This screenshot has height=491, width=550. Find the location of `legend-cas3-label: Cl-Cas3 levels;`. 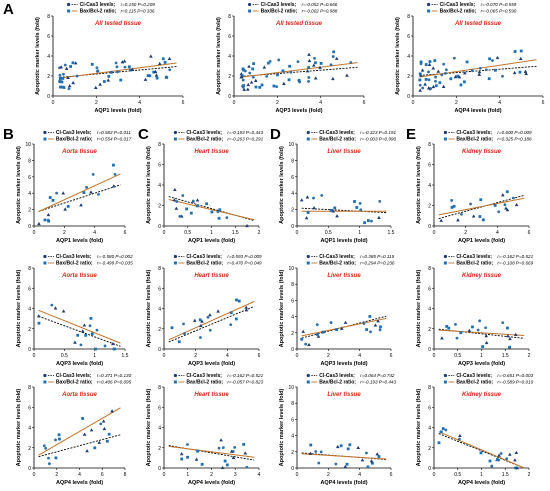

legend-cas3-label: Cl-Cas3 levels; is located at coordinates (458, 5).